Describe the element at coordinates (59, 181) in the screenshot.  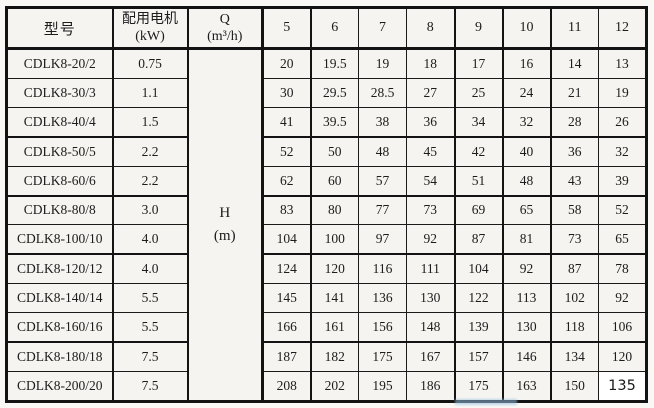
I see `model-cell: CDLK8-60/6` at that location.